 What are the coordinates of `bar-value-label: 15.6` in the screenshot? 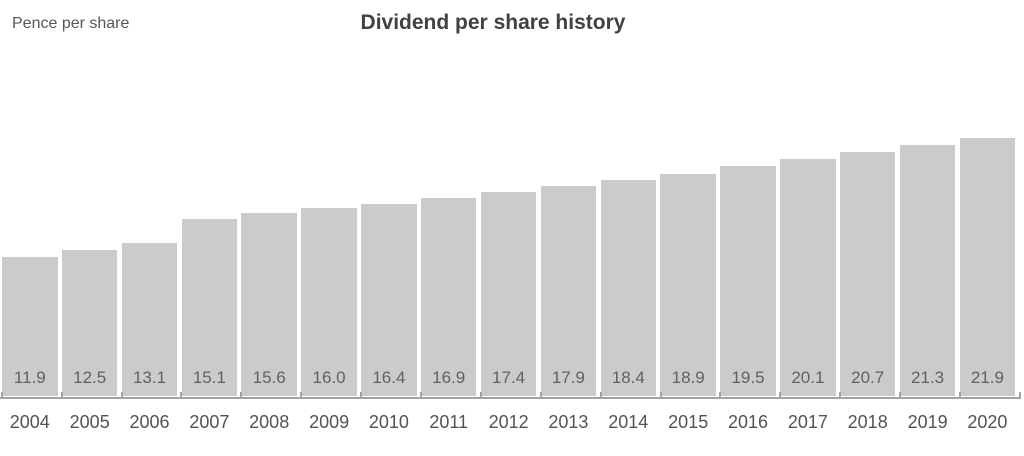 It's located at (269, 377).